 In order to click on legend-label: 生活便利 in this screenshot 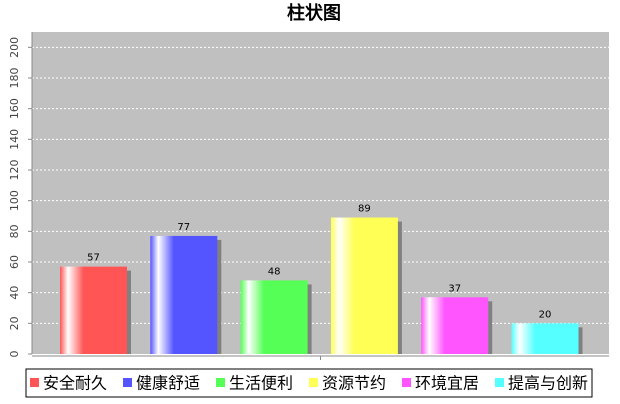, I will do `click(261, 383)`.